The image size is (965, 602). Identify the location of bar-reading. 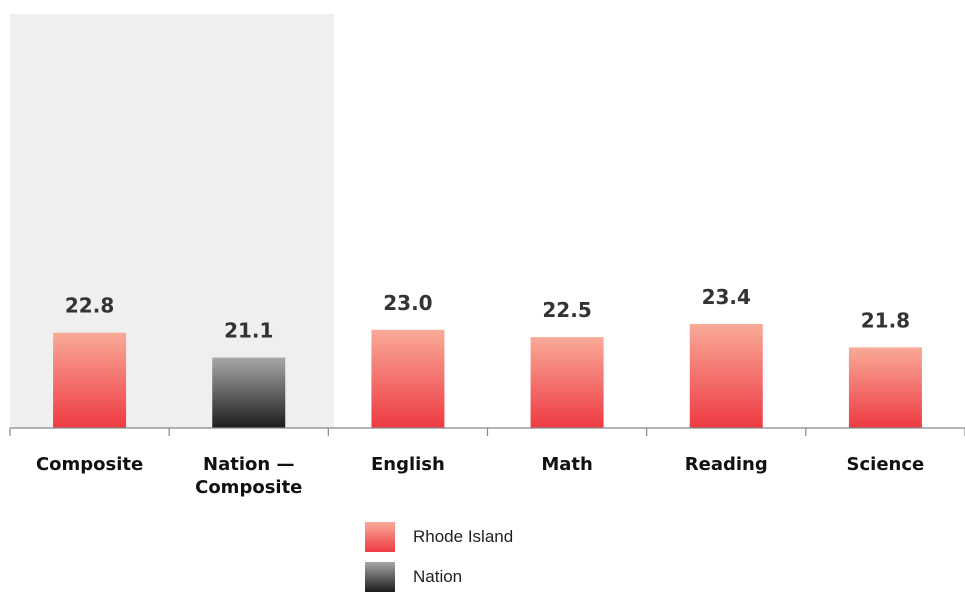
(726, 375).